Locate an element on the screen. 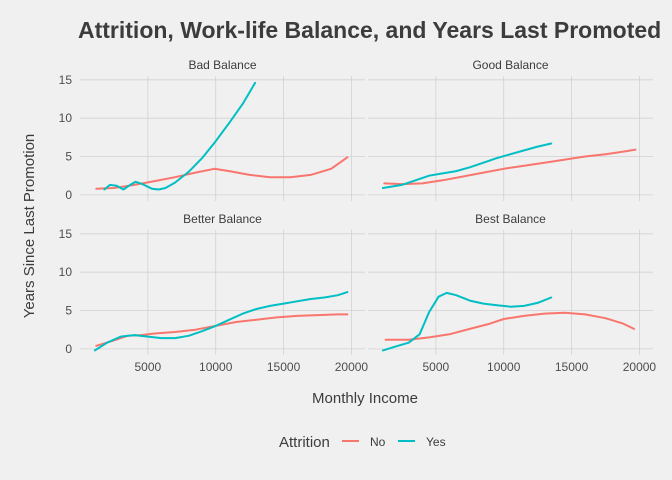  panel-label: Better Balance is located at coordinates (222, 219).